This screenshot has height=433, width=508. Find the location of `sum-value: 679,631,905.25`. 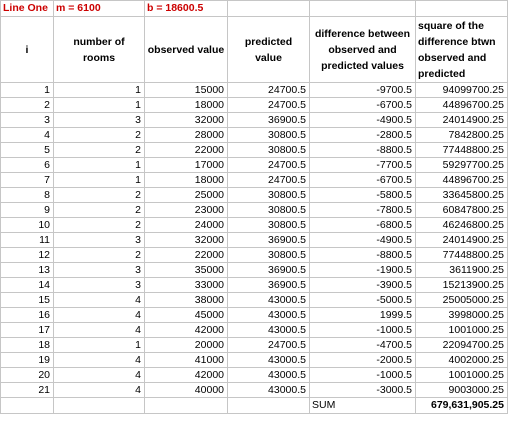

sum-value: 679,631,905.25 is located at coordinates (461, 405).